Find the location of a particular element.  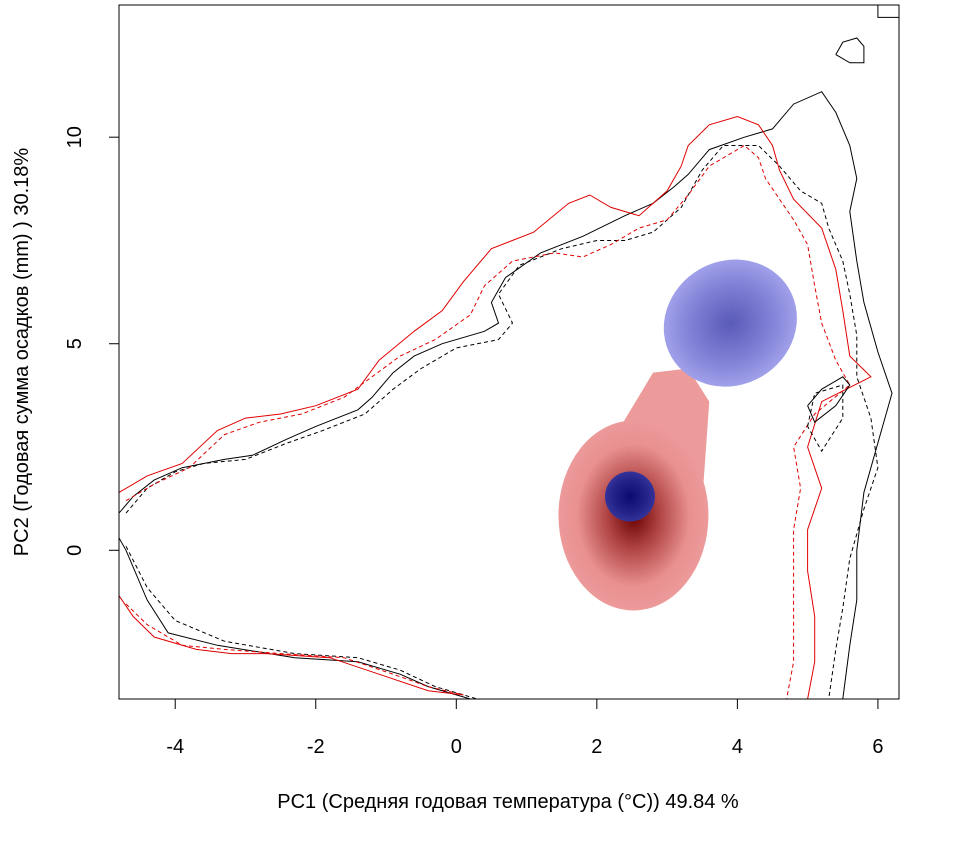

x-tick-label: -4 is located at coordinates (175, 747).